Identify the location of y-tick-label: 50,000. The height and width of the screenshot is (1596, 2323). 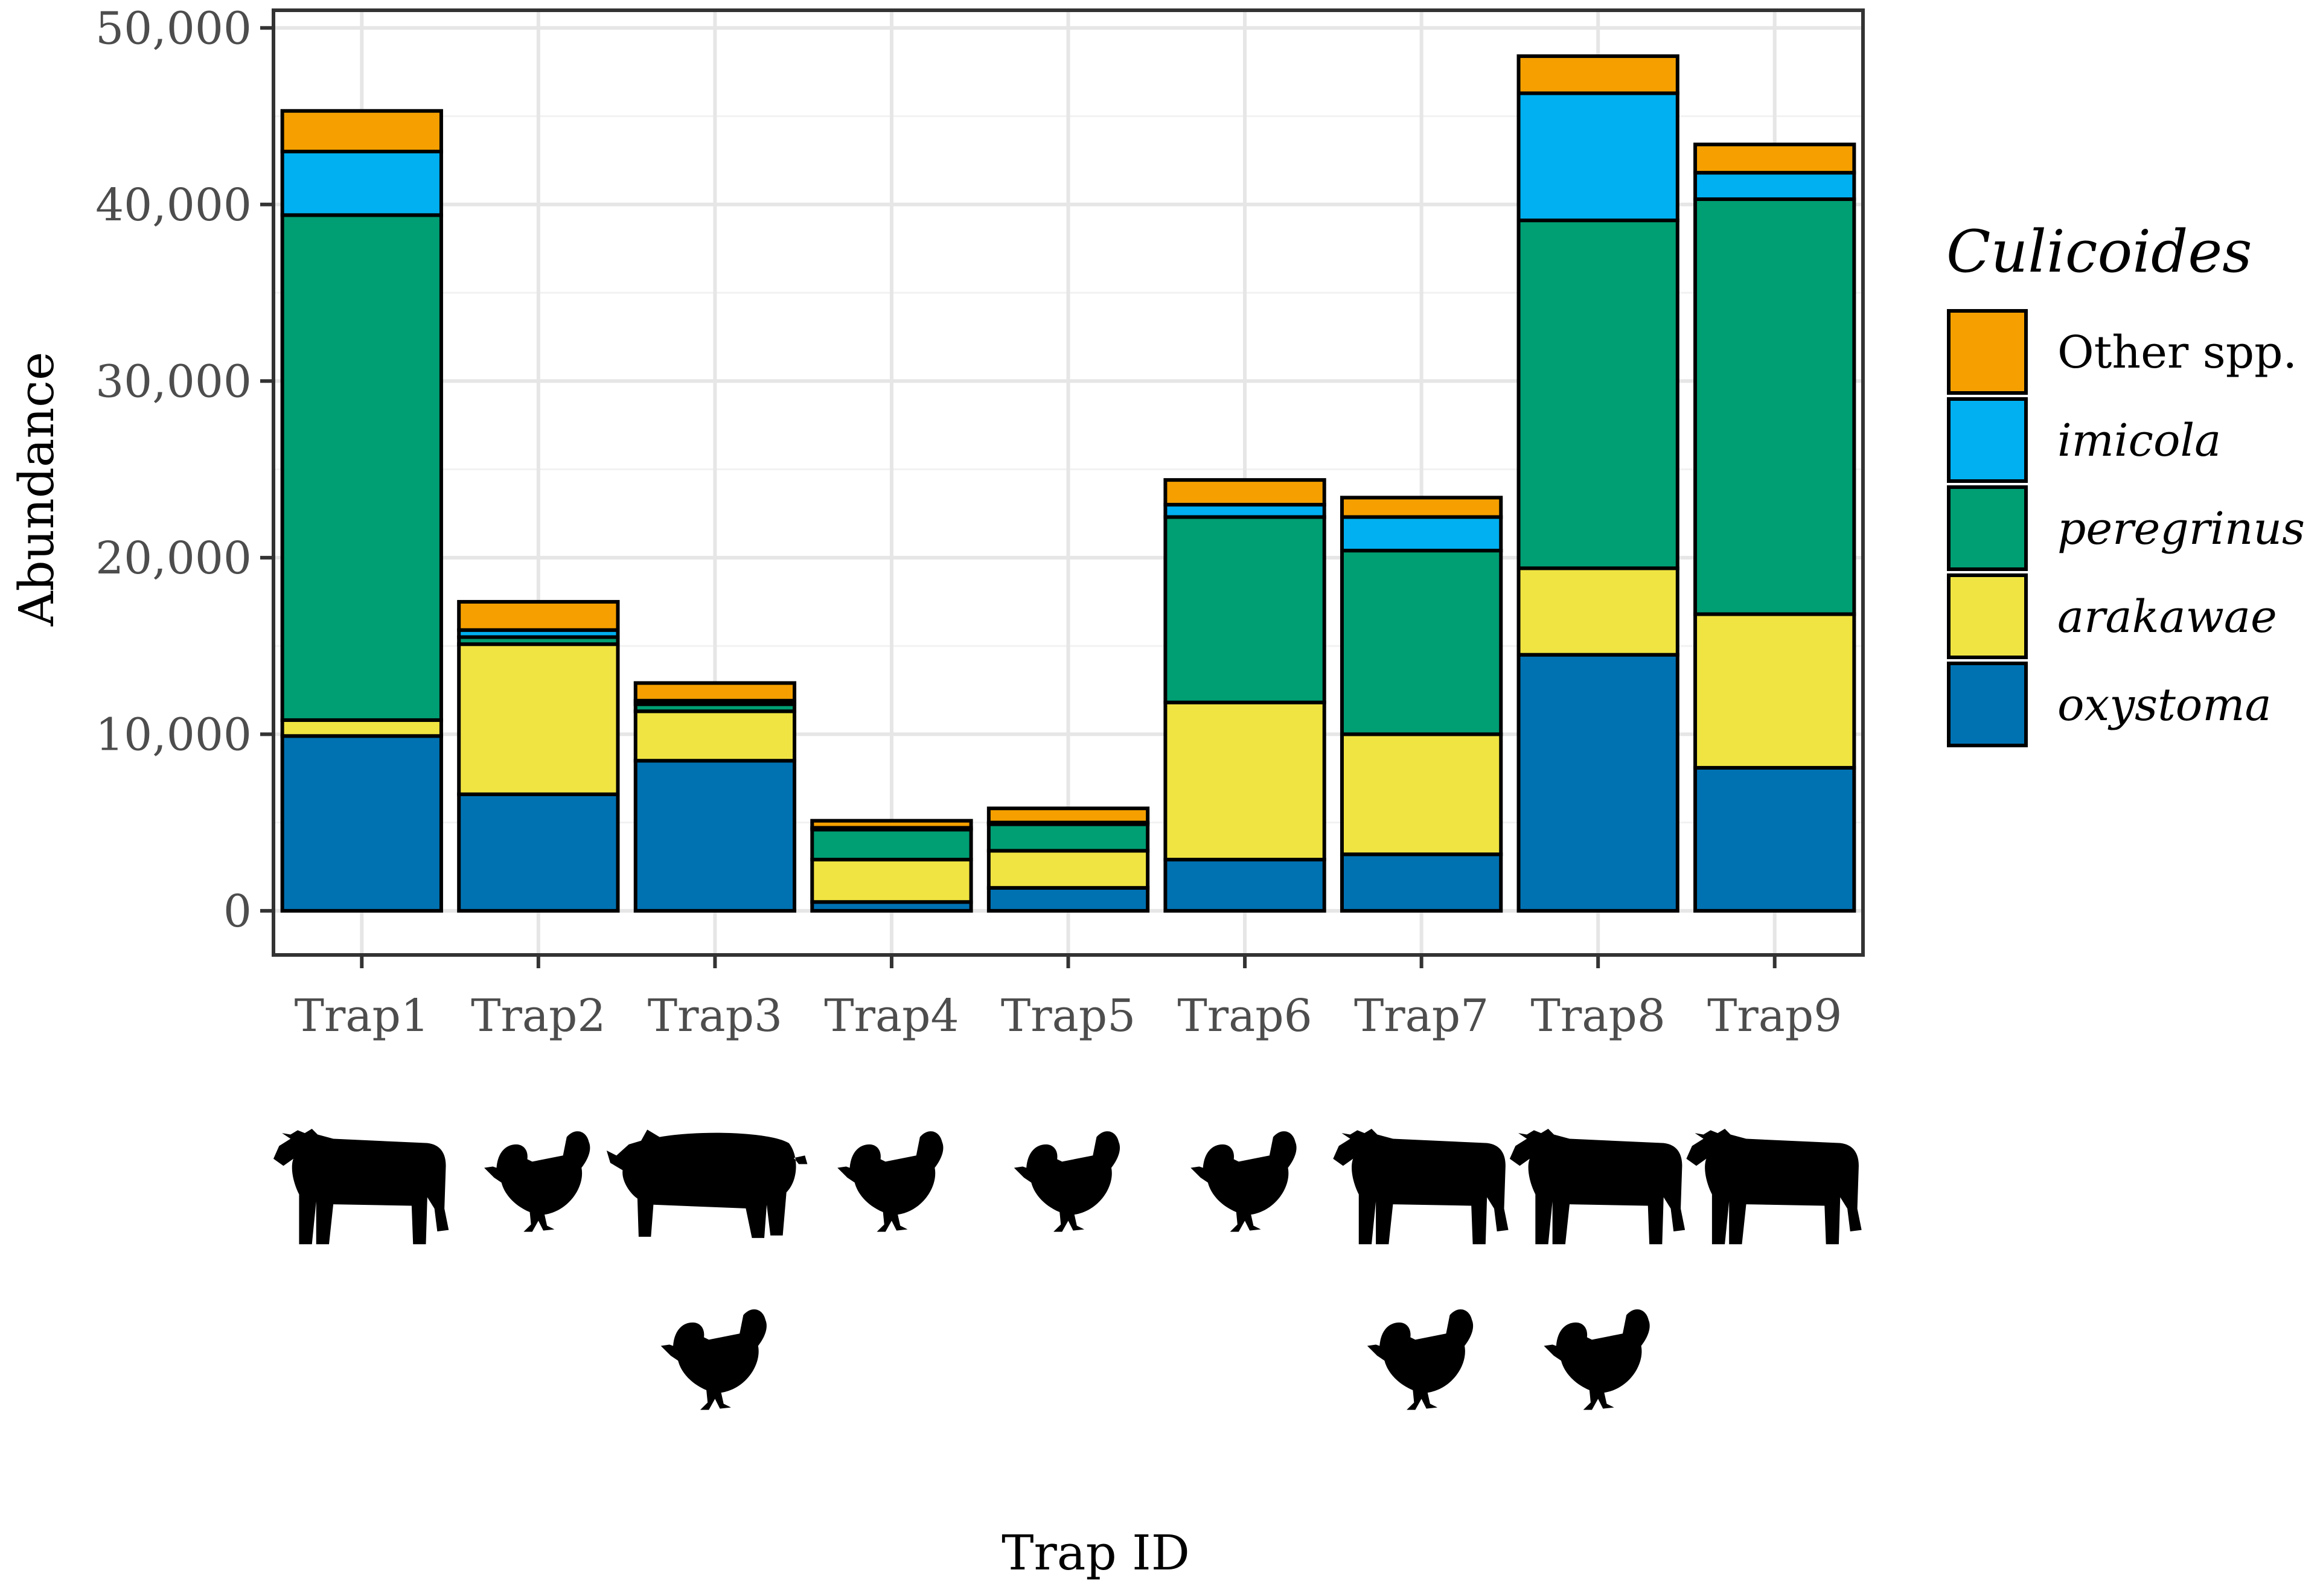
(173, 28).